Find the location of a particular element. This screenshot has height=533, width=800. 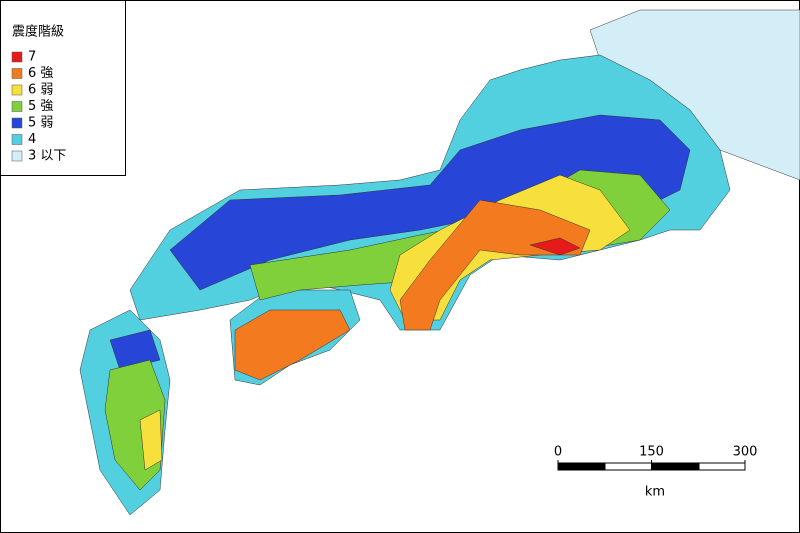

scale-label: 150 is located at coordinates (651, 452).